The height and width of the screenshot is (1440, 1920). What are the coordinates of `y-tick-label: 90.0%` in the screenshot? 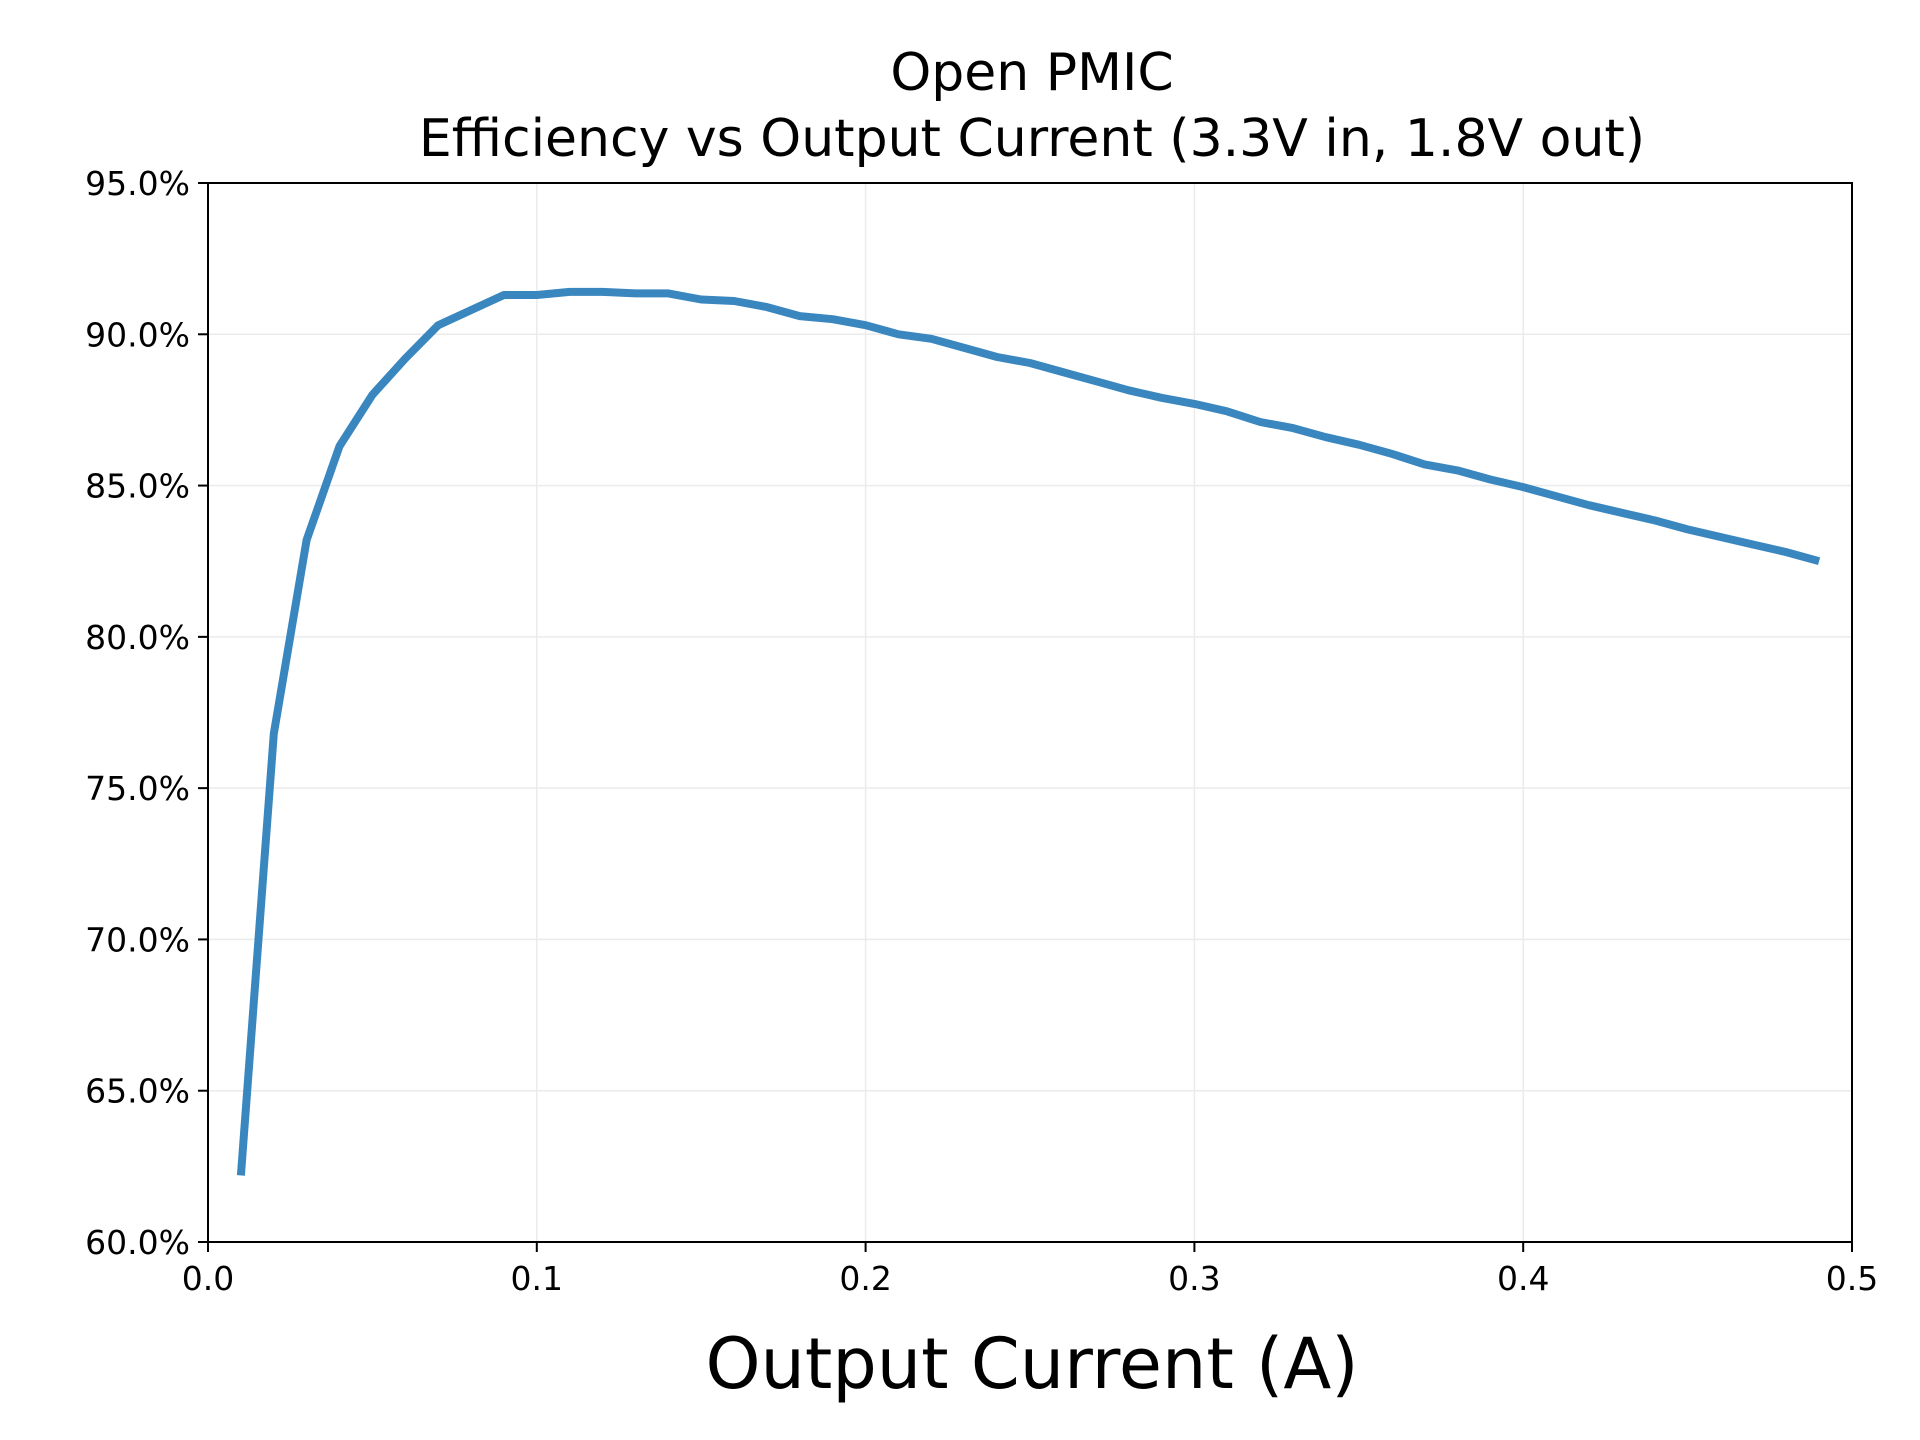 It's located at (137, 334).